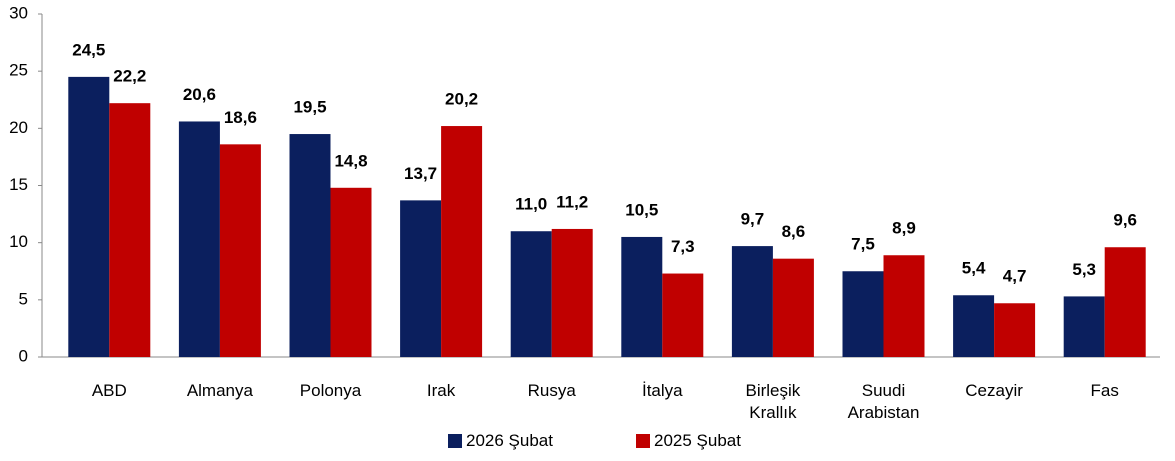  I want to click on x-tick-label: Almanya, so click(219, 390).